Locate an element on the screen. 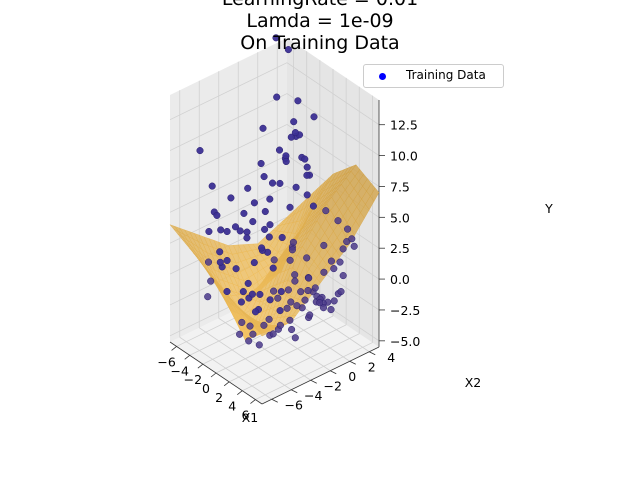 This screenshot has height=480, width=640. y-axis-label: X2 is located at coordinates (473, 382).